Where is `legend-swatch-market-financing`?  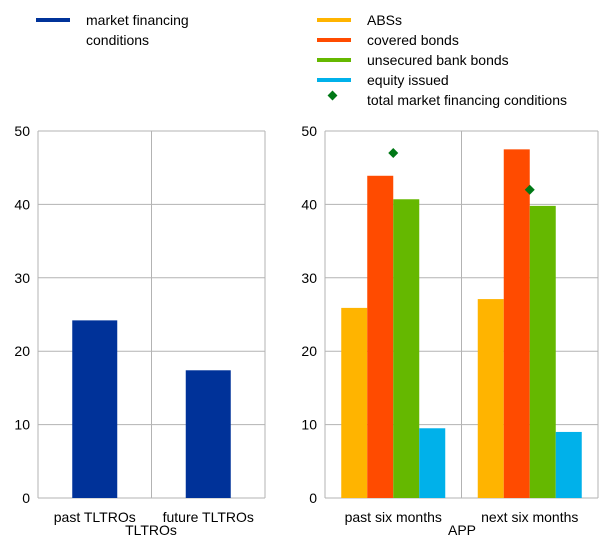 legend-swatch-market-financing is located at coordinates (53, 20).